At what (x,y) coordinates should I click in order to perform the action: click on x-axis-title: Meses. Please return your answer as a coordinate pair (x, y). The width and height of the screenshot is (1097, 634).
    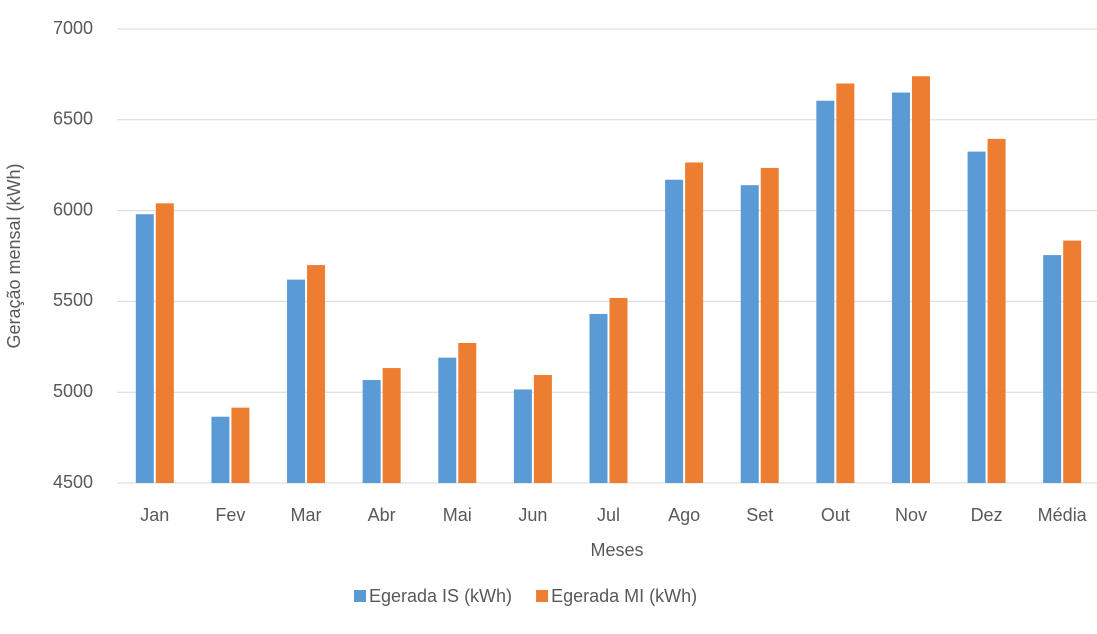
    Looking at the image, I should click on (616, 550).